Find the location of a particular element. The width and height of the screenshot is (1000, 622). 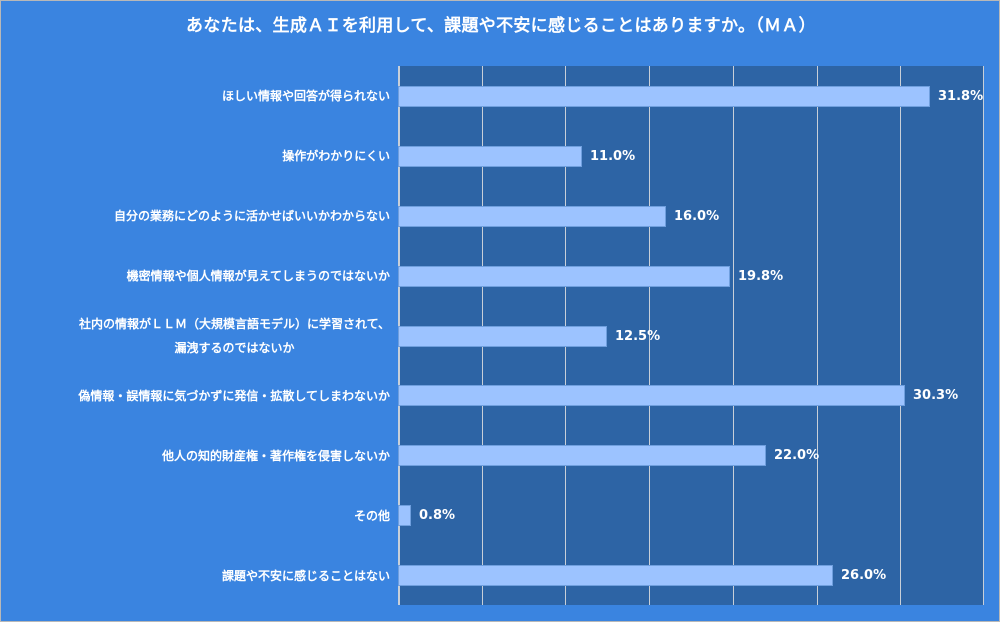

category-label-line: 漏洩するのではないか is located at coordinates (234, 348).